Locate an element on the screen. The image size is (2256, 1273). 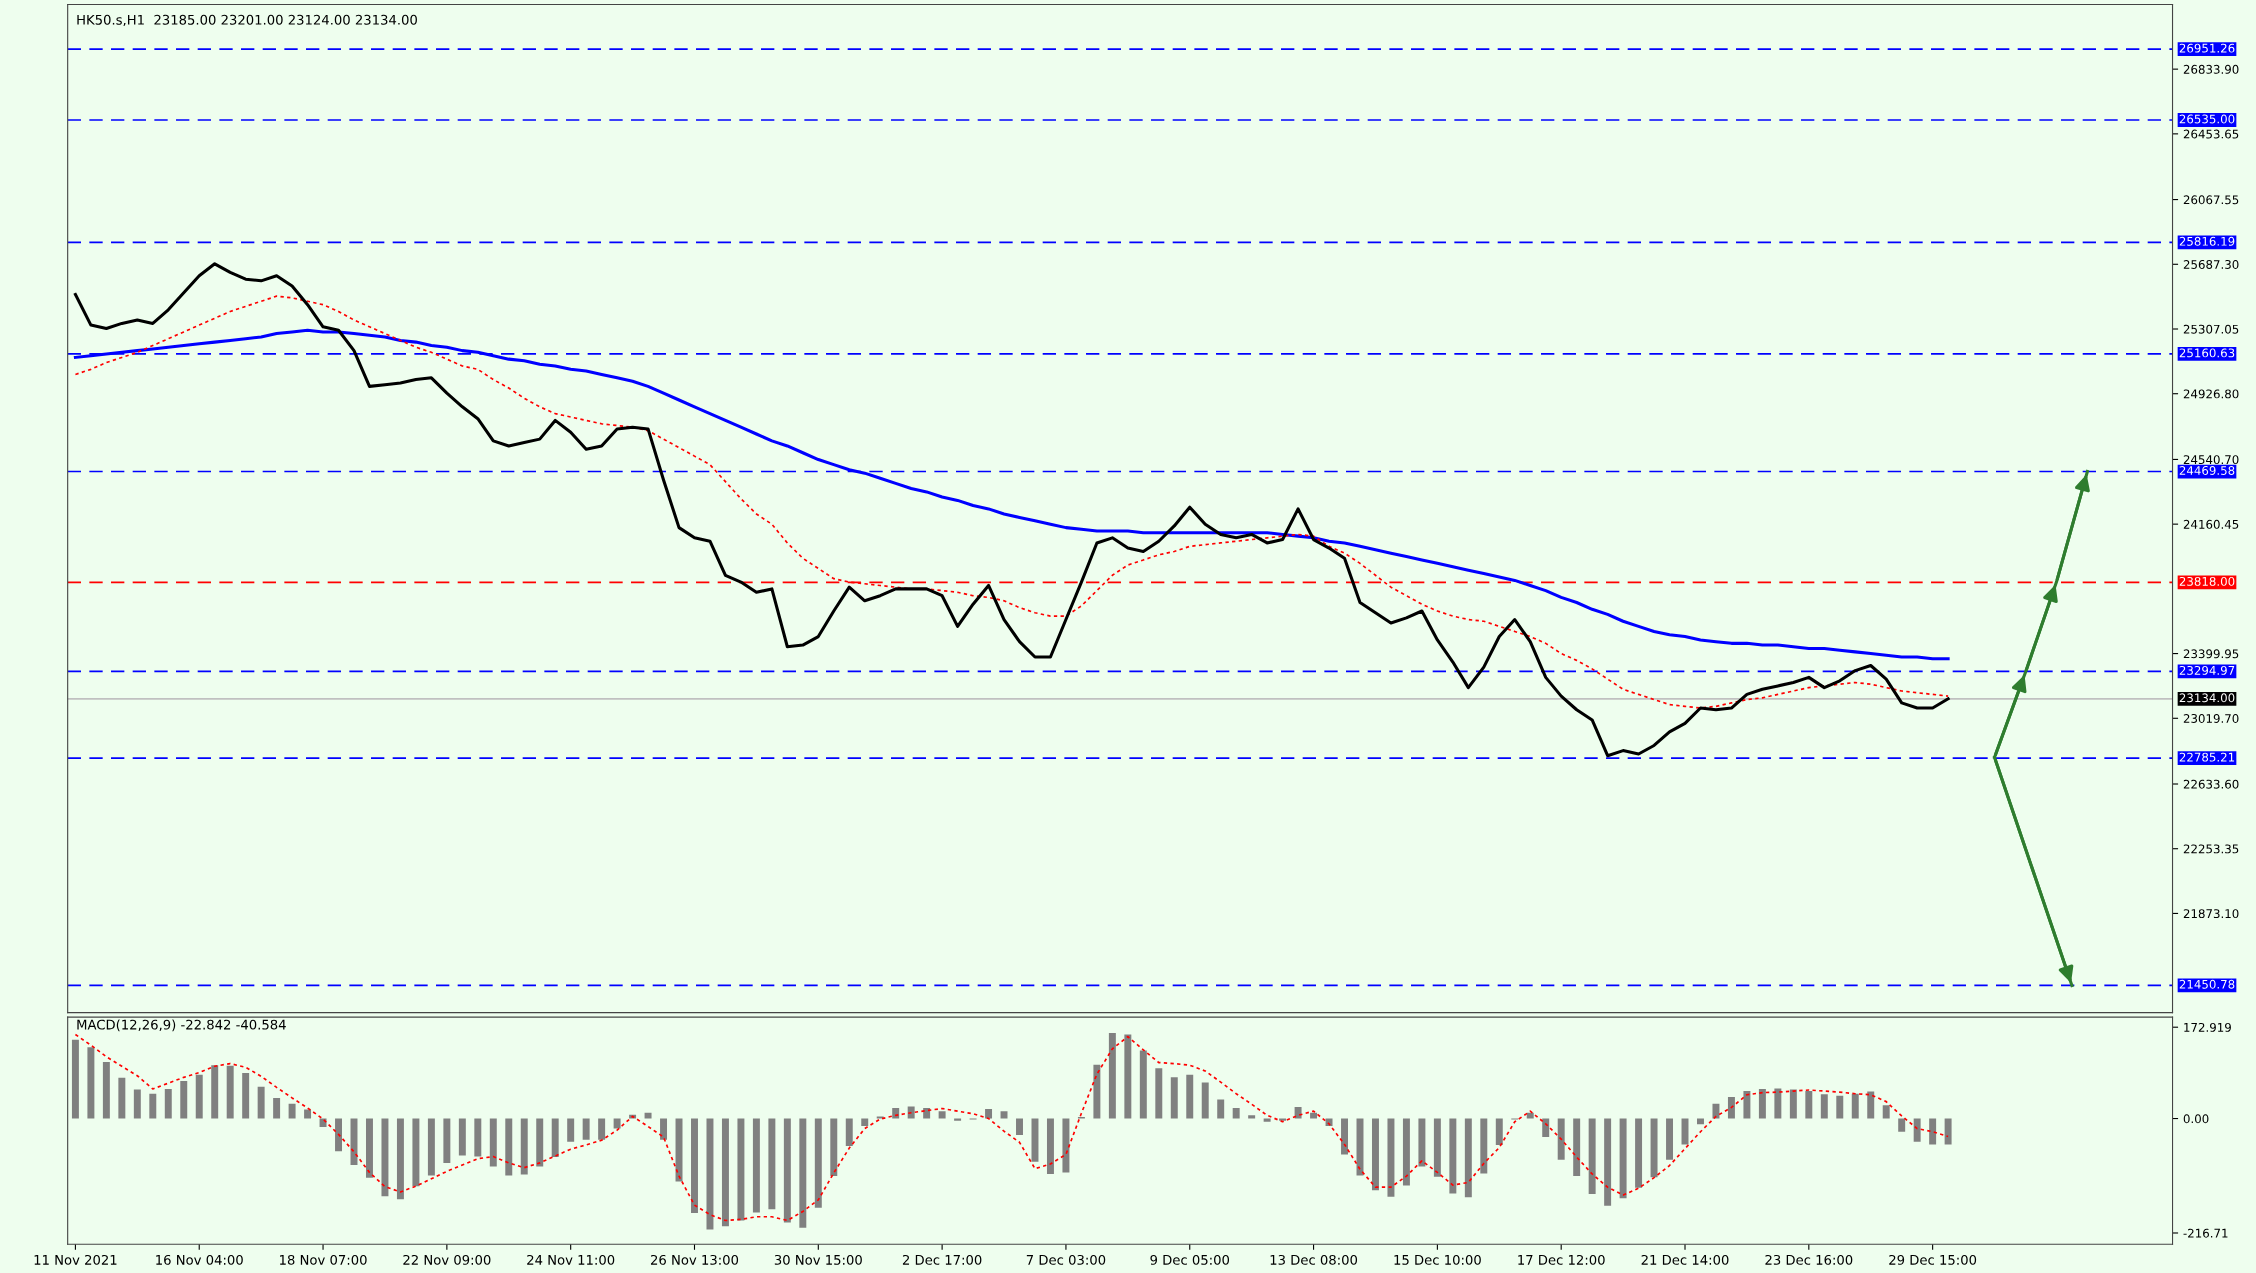
x-tick-label: 26 Nov 13:00 is located at coordinates (694, 1259).